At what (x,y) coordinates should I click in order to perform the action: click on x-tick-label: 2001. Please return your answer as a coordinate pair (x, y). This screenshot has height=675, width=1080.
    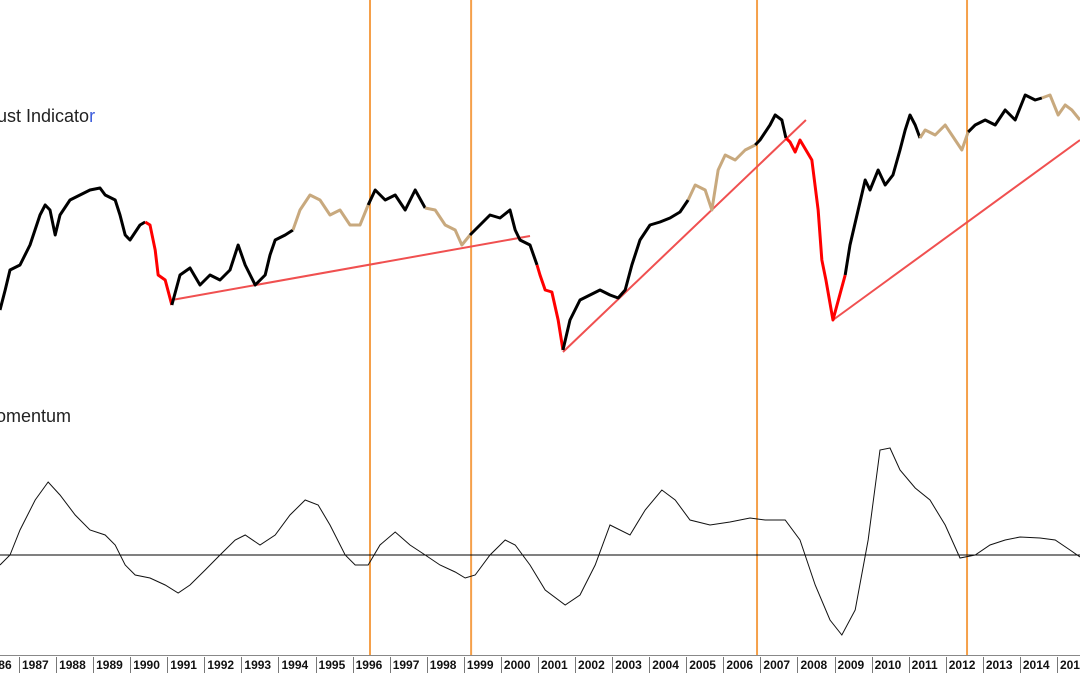
    Looking at the image, I should click on (555, 665).